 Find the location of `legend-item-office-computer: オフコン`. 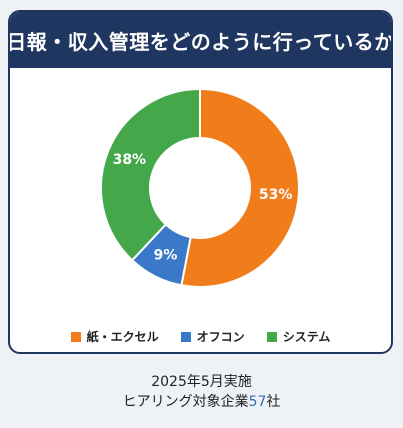

legend-item-office-computer: オフコン is located at coordinates (212, 336).